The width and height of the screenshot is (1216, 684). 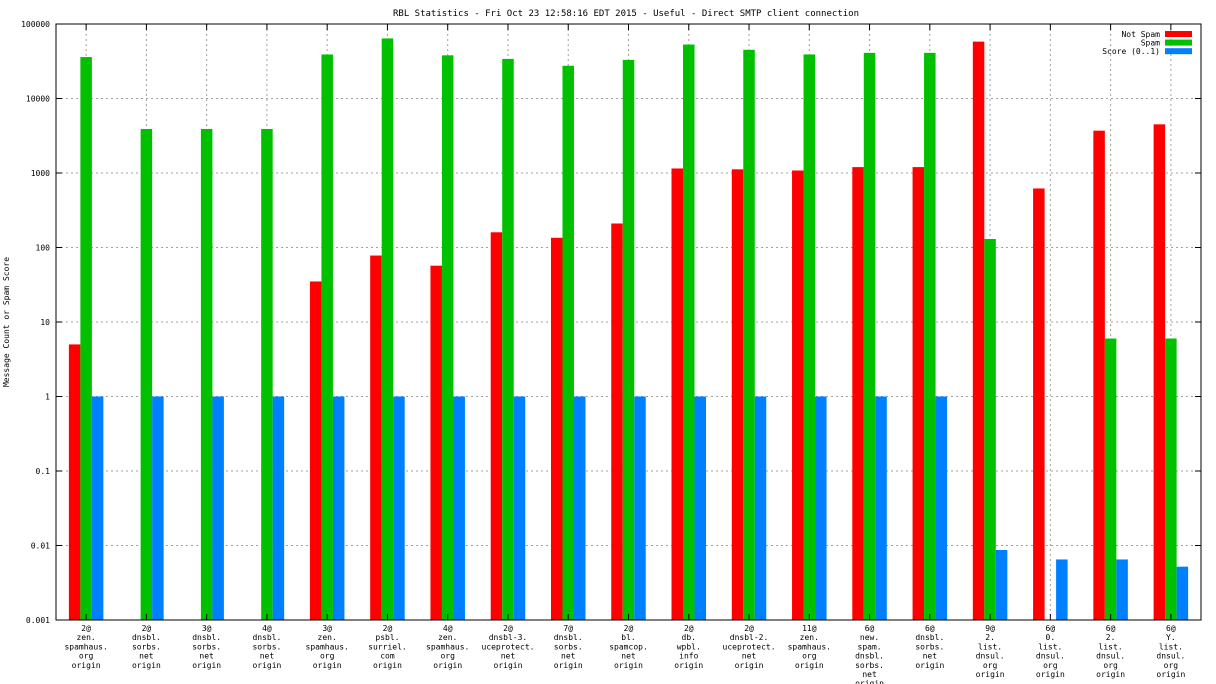 What do you see at coordinates (1170, 651) in the screenshot?
I see `x-tick-label: 6@ Y. list. dnsul. org origin` at bounding box center [1170, 651].